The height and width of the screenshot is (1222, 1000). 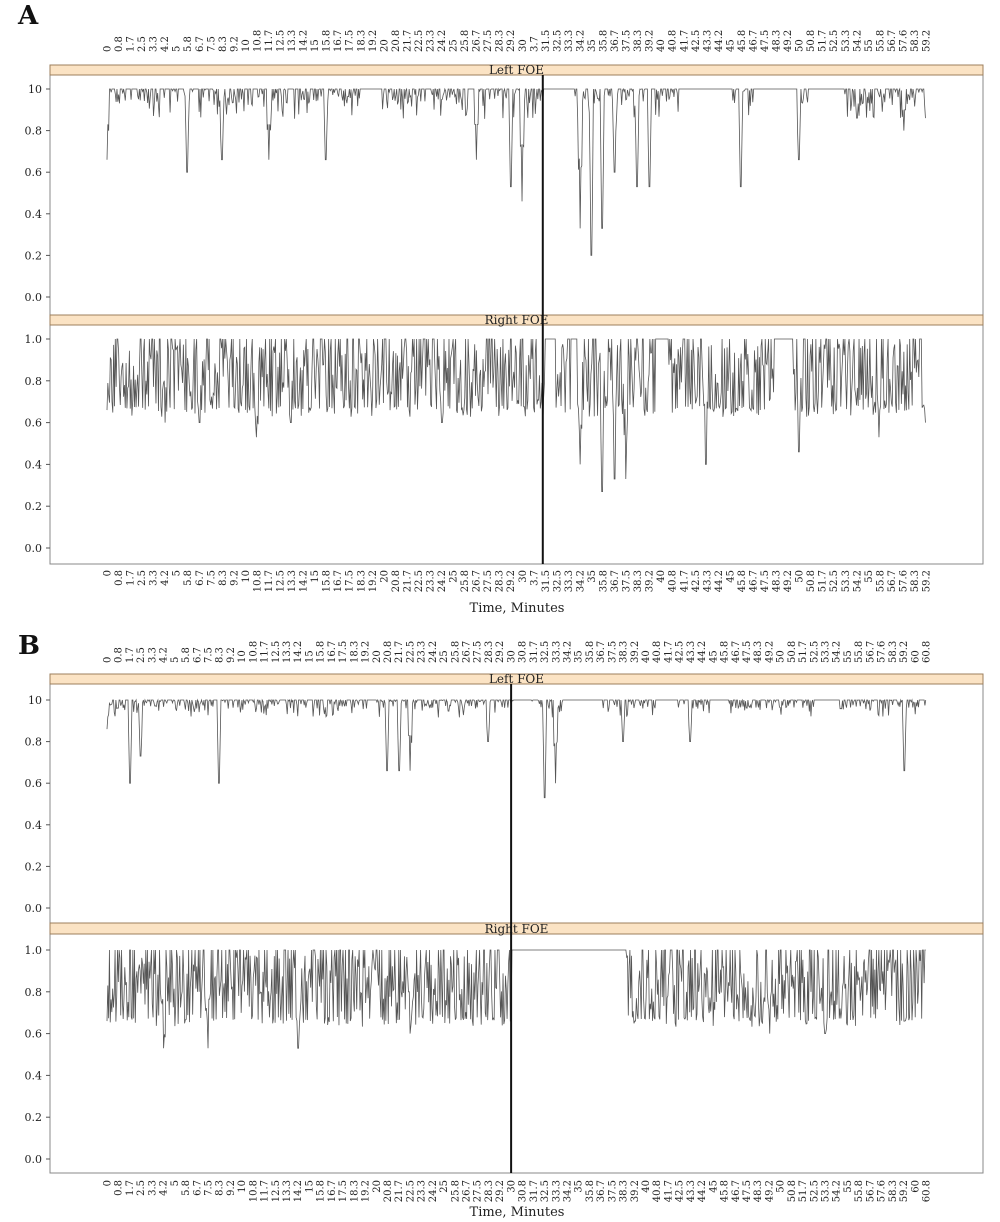 I want to click on x-tick-label: 50, so click(x=800, y=576).